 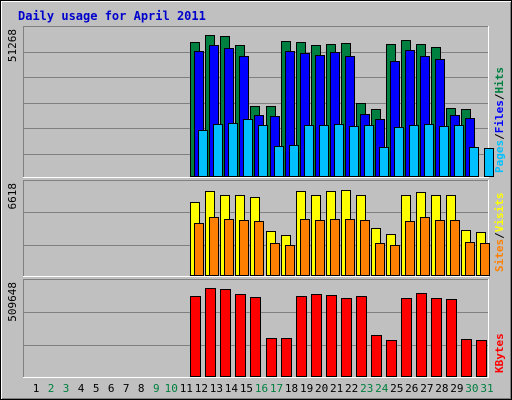 I want to click on x-tick-label-day-31: 31, so click(x=486, y=388).